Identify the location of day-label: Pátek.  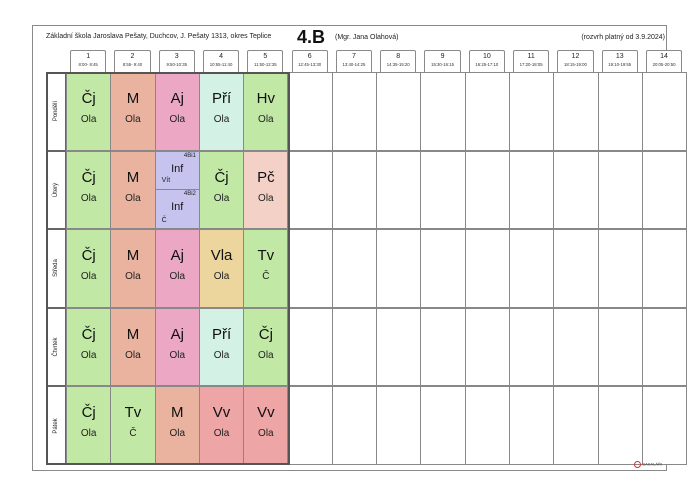
(56, 425).